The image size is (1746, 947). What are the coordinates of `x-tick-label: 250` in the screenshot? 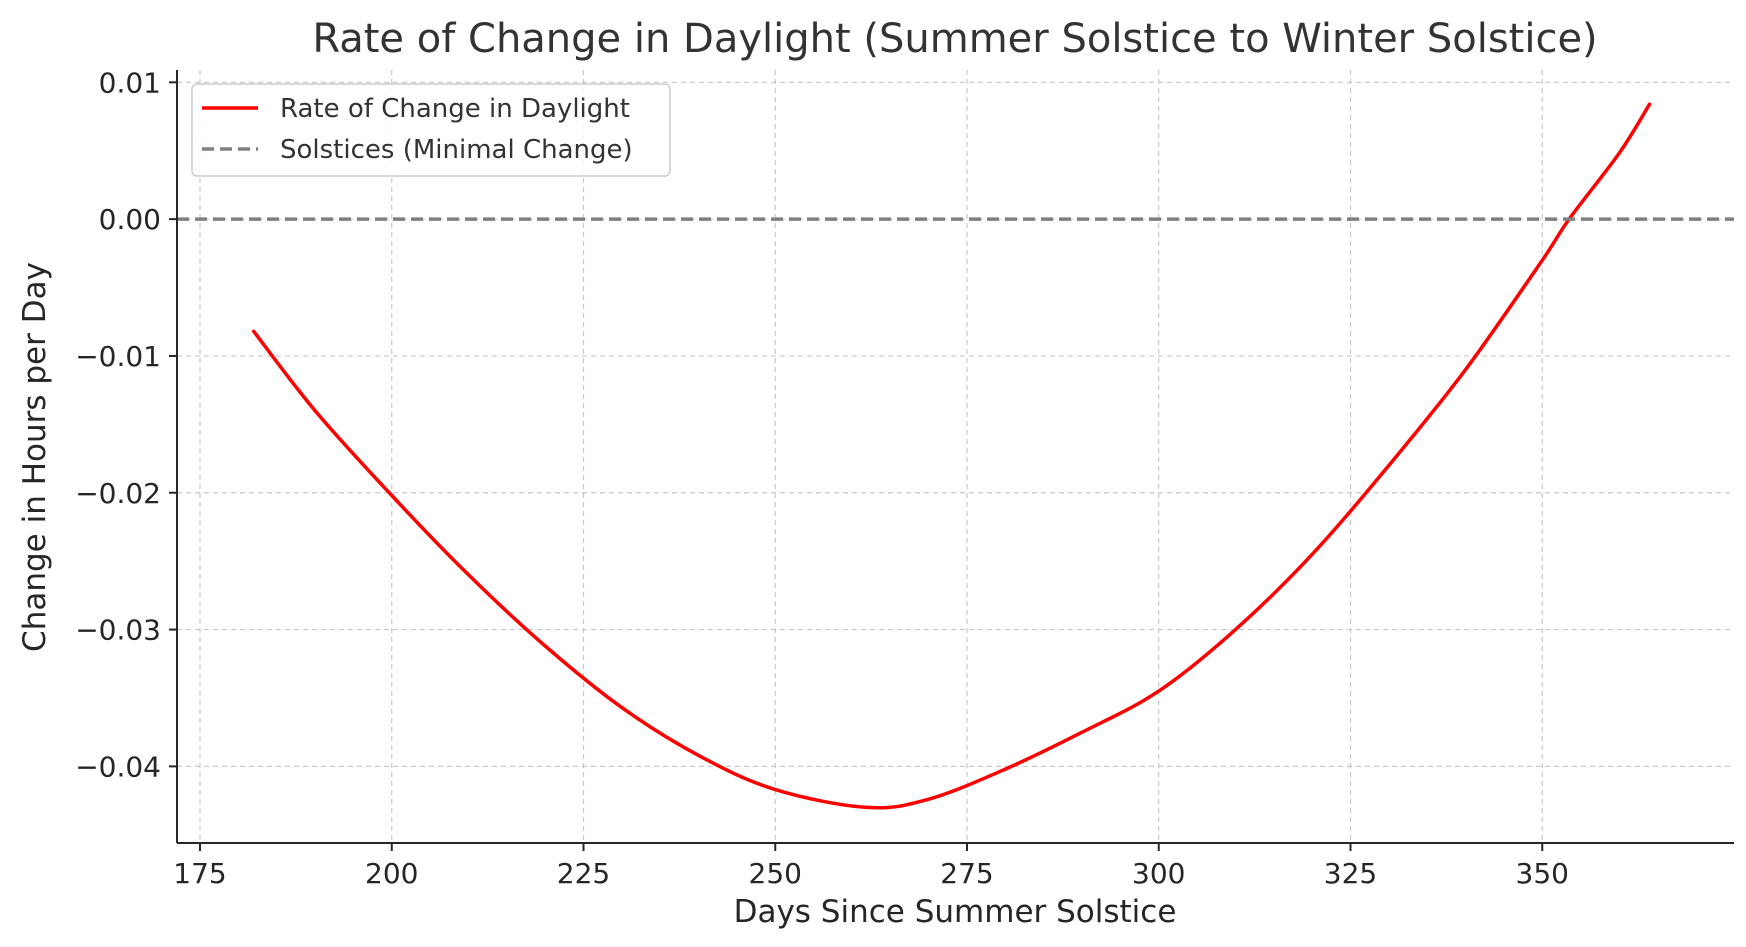 It's located at (775, 873).